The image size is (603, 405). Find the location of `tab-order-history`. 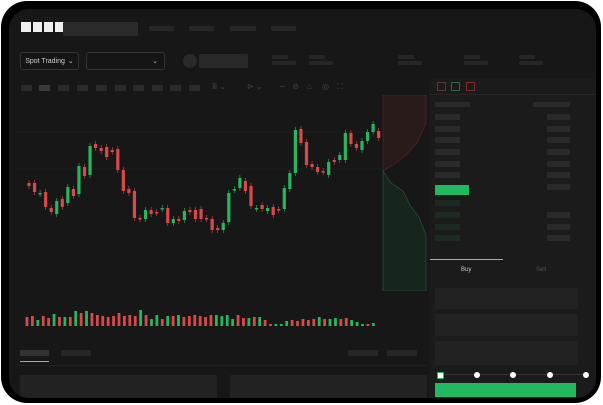

tab-order-history is located at coordinates (76, 353).